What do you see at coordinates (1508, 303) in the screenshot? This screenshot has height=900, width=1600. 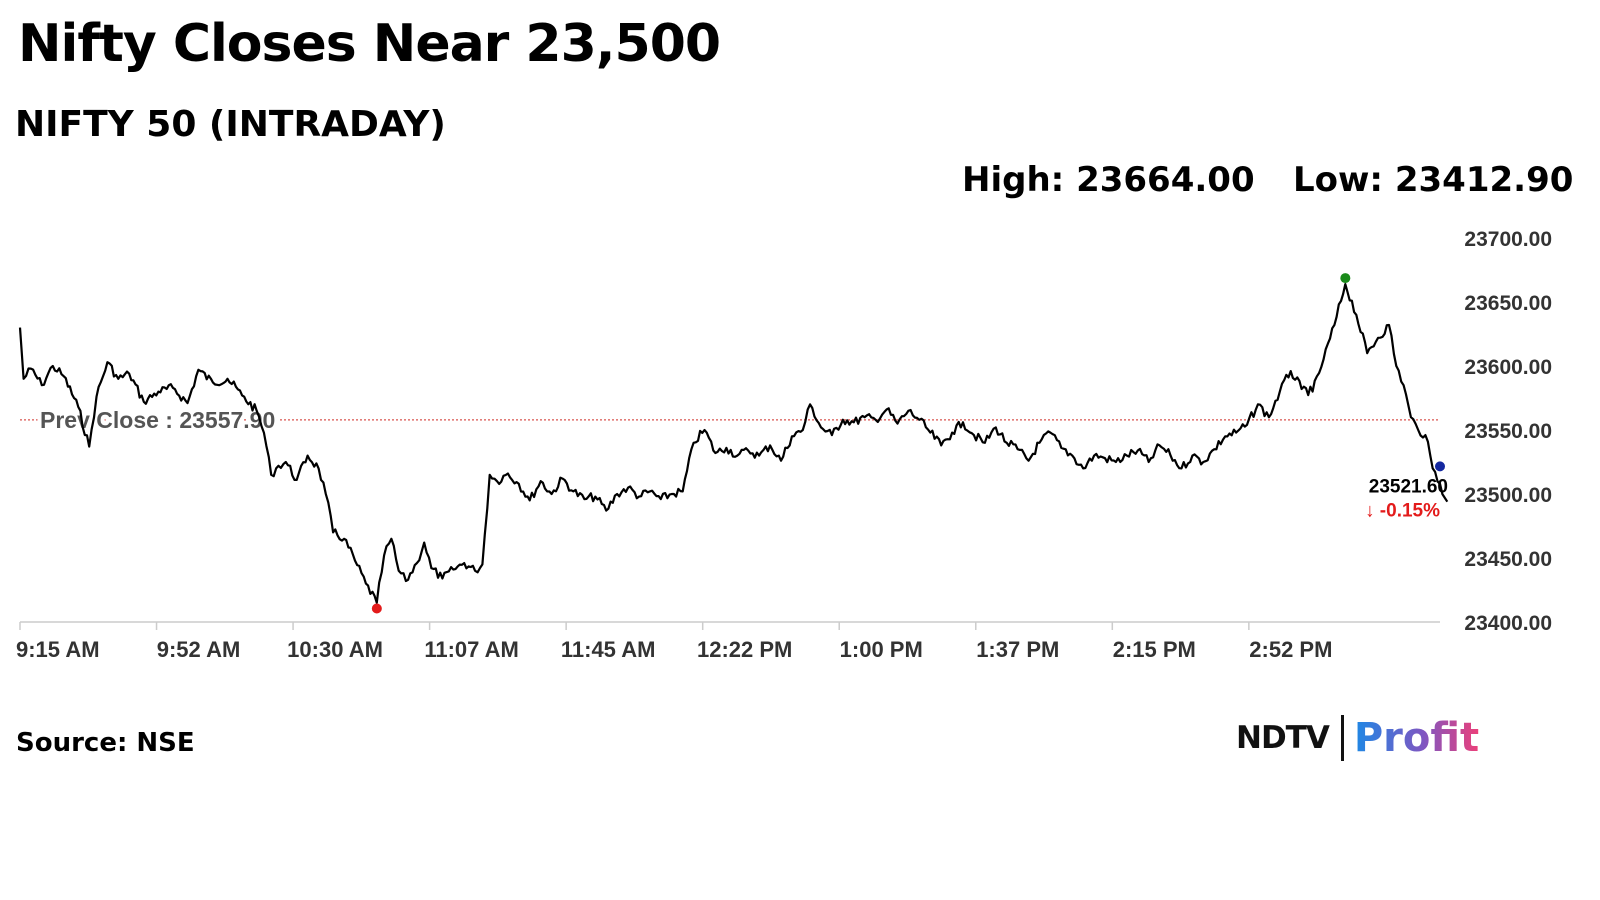 I see `y-tick-label: 23650.00` at bounding box center [1508, 303].